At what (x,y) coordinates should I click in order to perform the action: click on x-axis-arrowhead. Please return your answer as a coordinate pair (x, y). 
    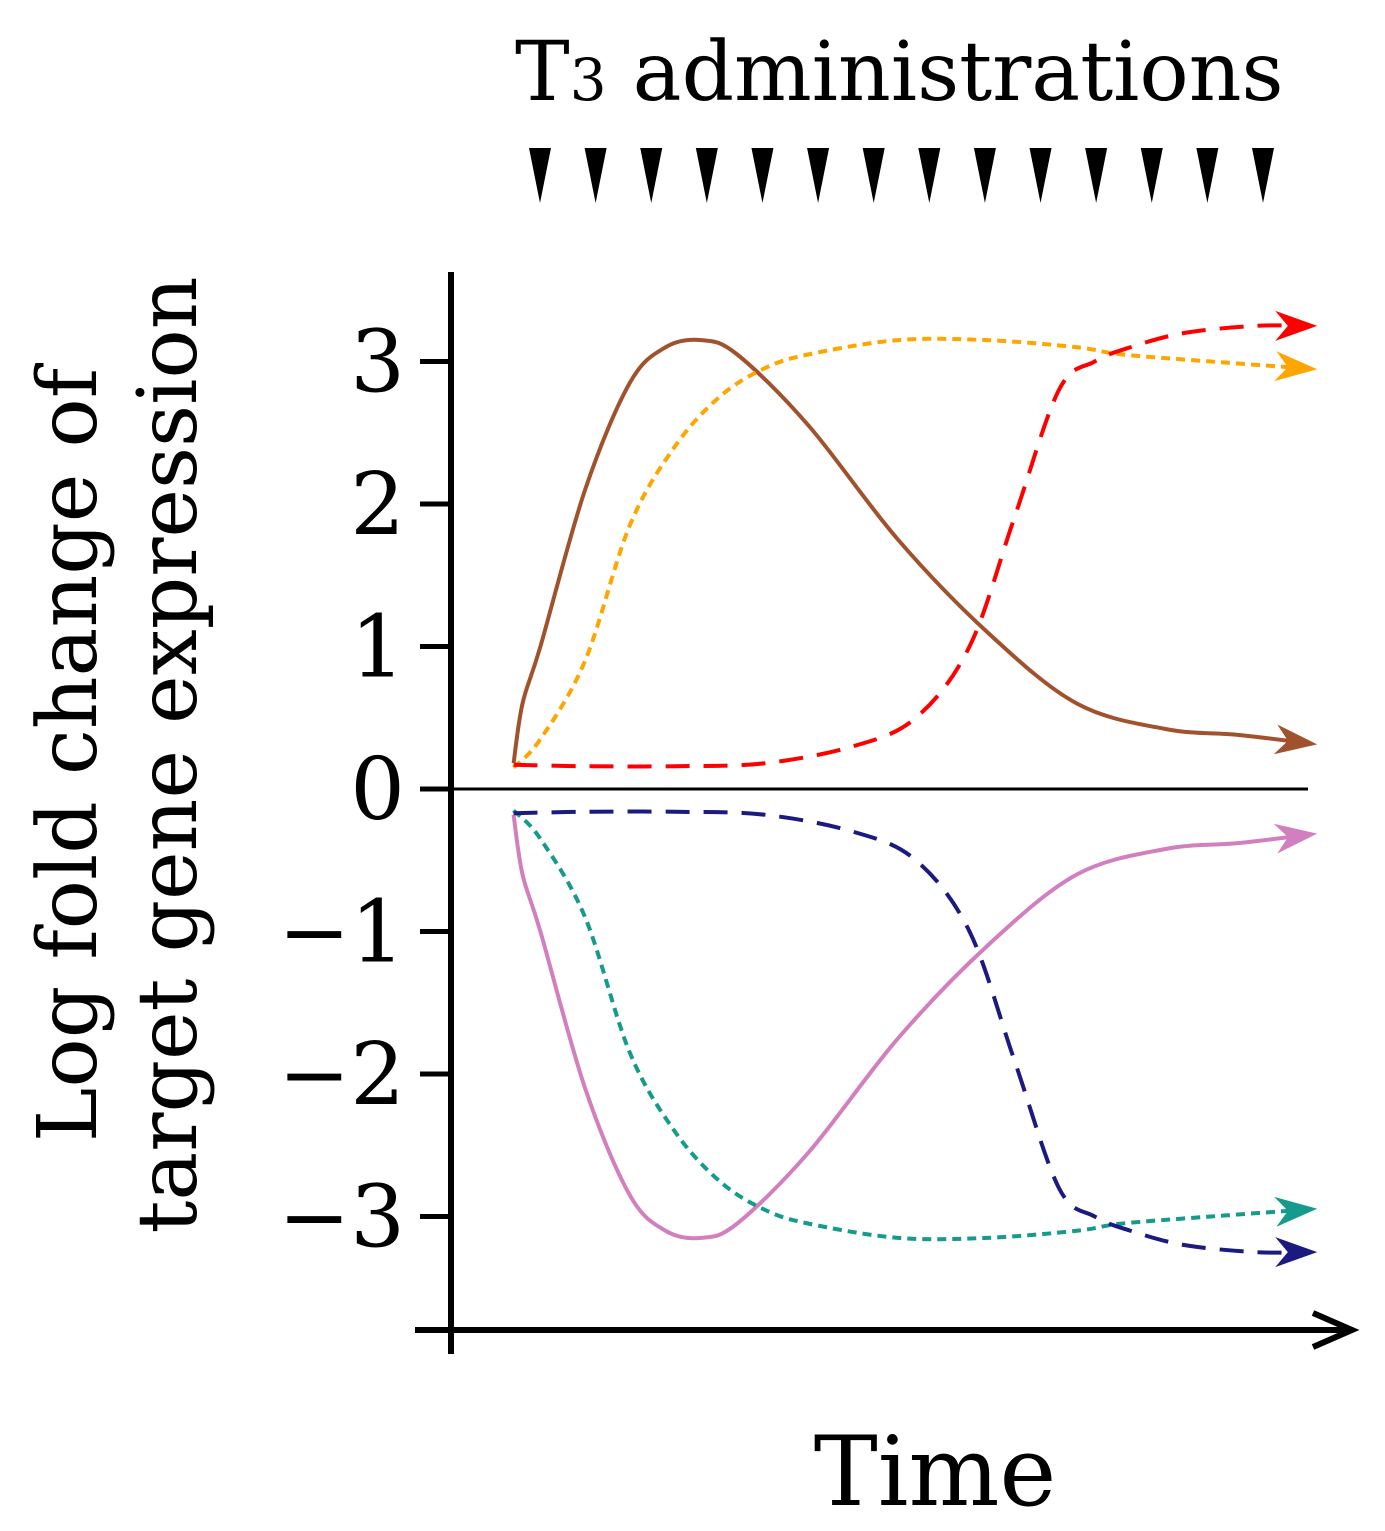
    Looking at the image, I should click on (1335, 1330).